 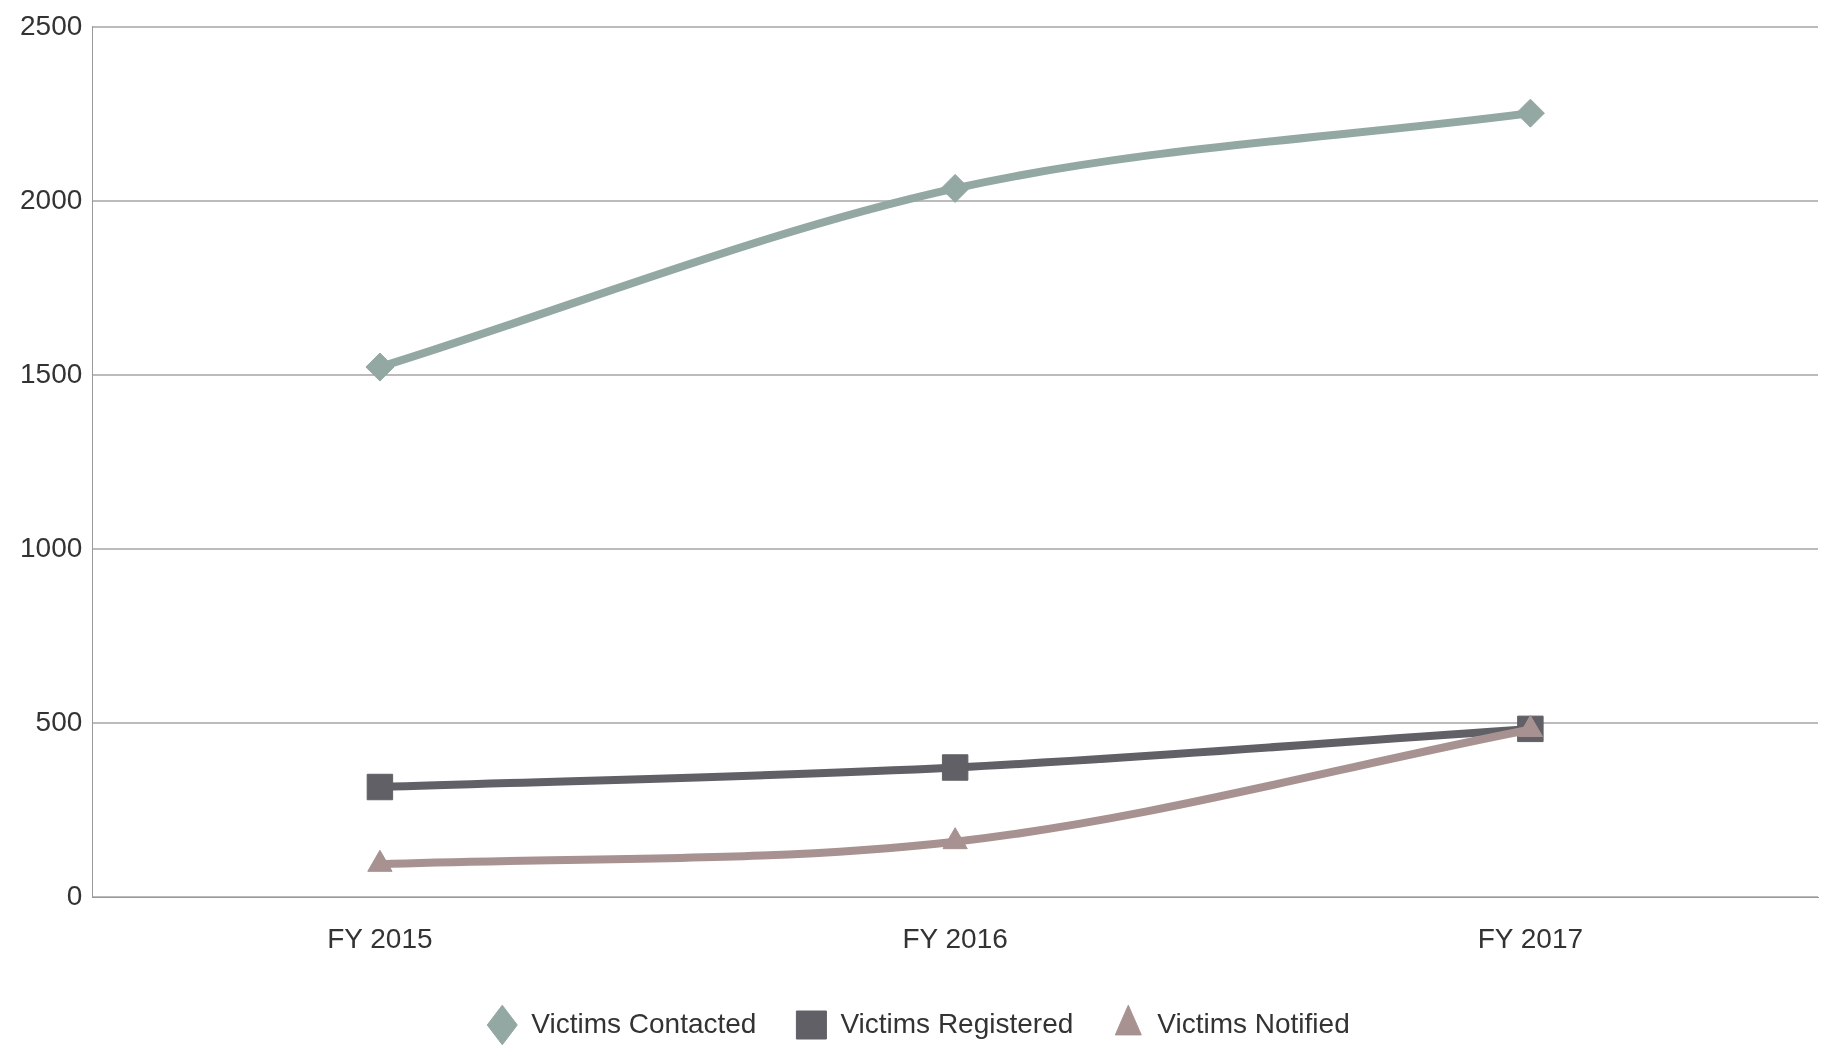 What do you see at coordinates (957, 1023) in the screenshot?
I see `legend-label: Victims Registered` at bounding box center [957, 1023].